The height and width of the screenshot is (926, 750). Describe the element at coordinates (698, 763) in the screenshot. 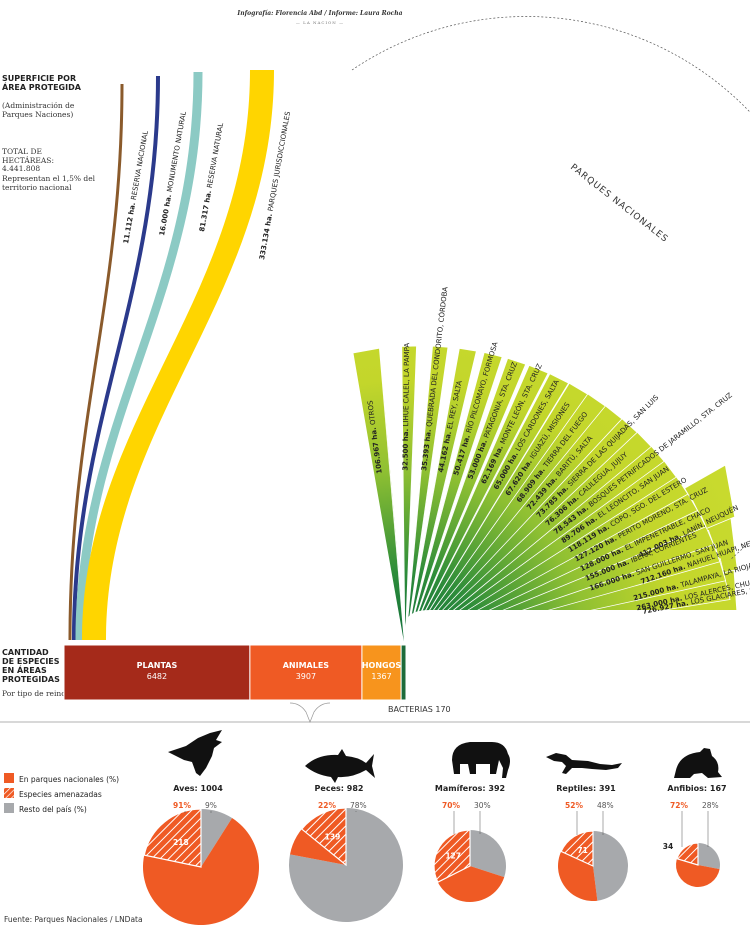

I see `frog-icon` at that location.